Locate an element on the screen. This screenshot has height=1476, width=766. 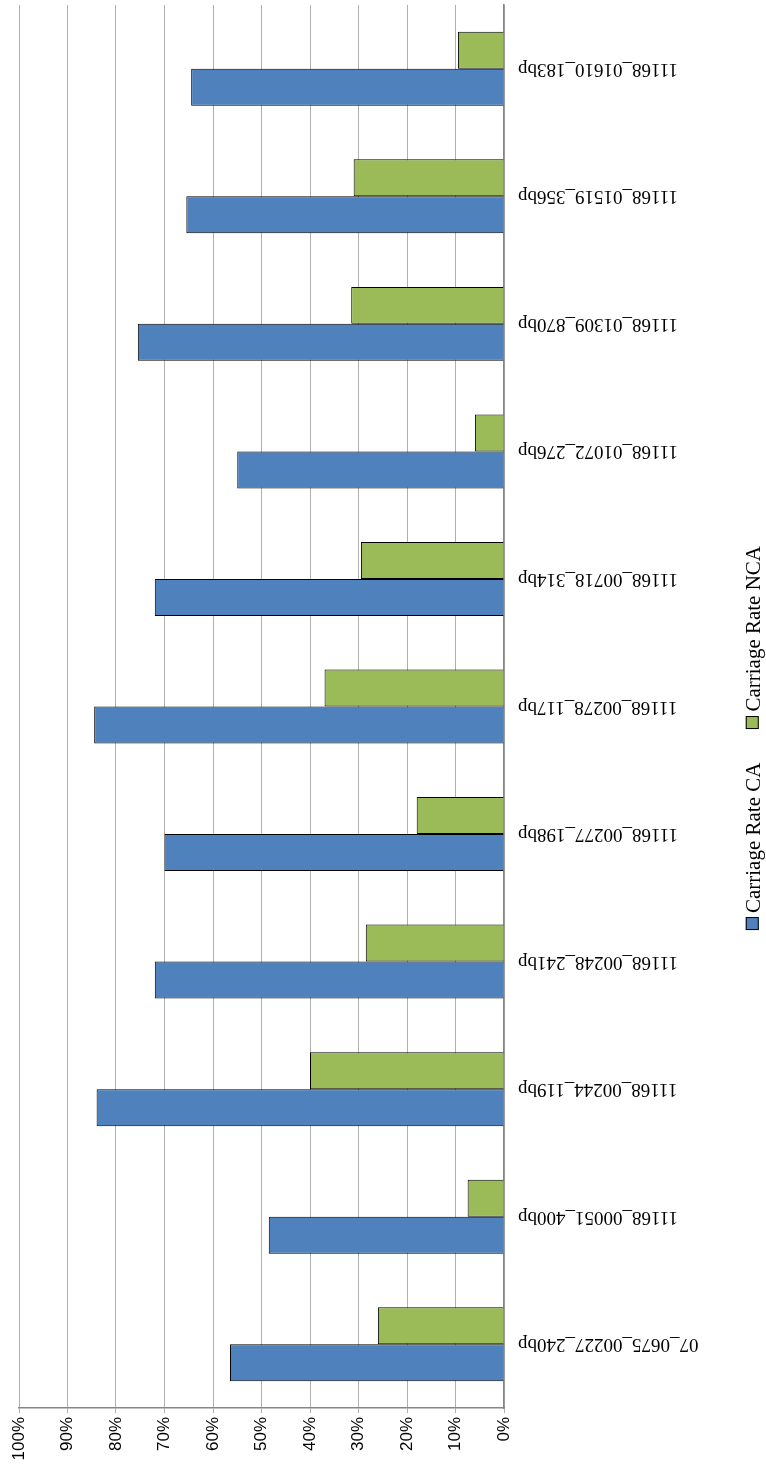
y-tick-label: 11168_01610_183bp is located at coordinates (598, 70).